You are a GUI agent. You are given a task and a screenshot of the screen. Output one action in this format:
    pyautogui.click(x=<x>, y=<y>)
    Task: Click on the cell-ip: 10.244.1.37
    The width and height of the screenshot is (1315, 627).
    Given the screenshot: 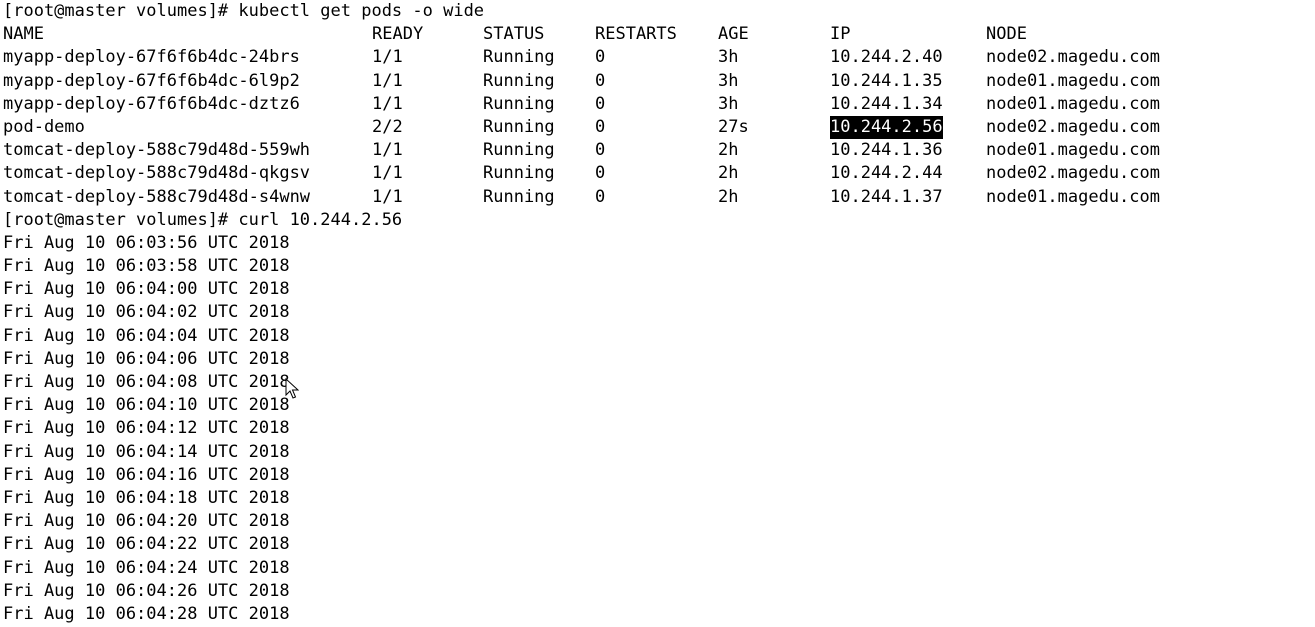 What is the action you would take?
    pyautogui.click(x=886, y=196)
    